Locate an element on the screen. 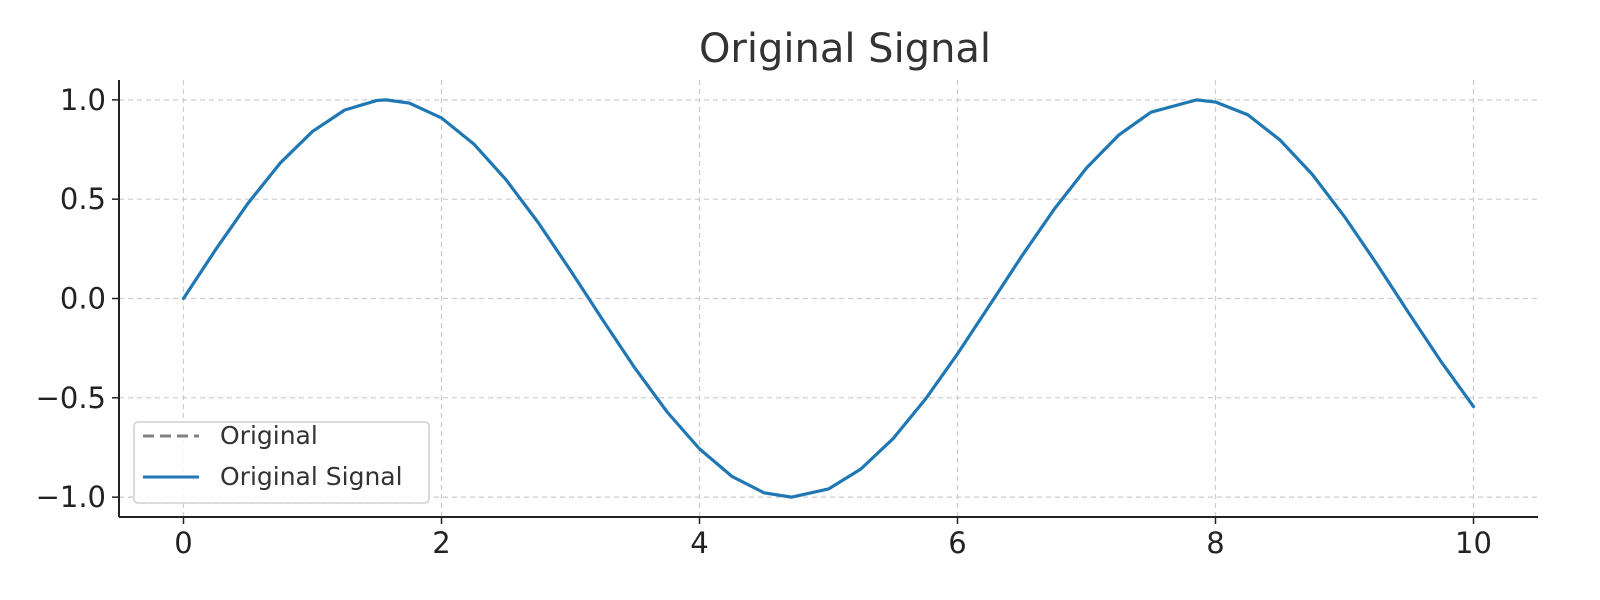 Image resolution: width=1600 pixels, height=600 pixels. chart-title: Original Signal is located at coordinates (845, 49).